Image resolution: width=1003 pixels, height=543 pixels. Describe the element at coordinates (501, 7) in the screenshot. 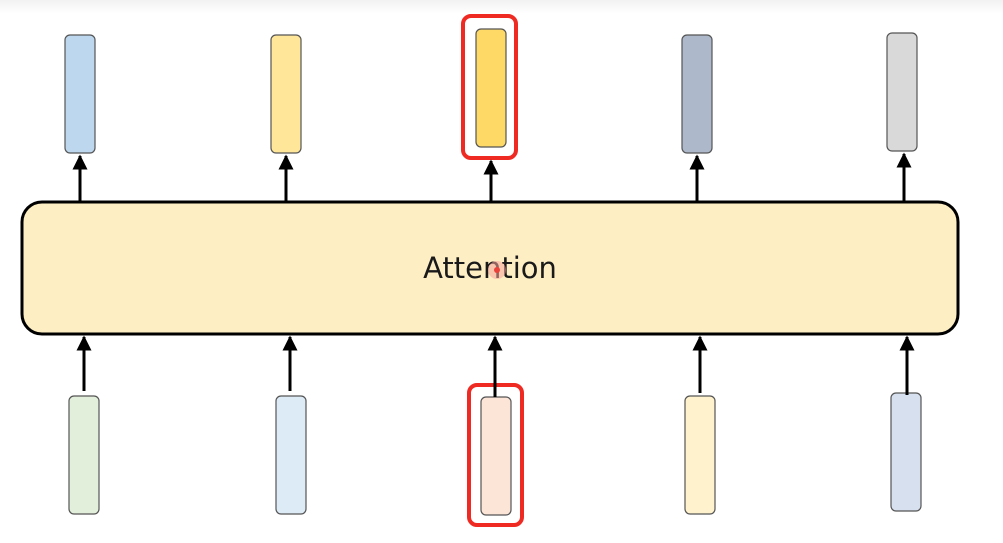

I see `top-edge-shadow` at that location.